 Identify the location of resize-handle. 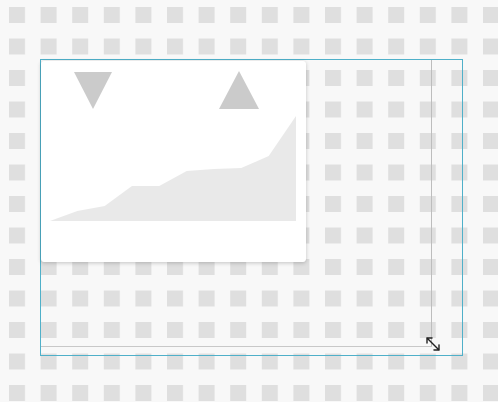
(433, 344).